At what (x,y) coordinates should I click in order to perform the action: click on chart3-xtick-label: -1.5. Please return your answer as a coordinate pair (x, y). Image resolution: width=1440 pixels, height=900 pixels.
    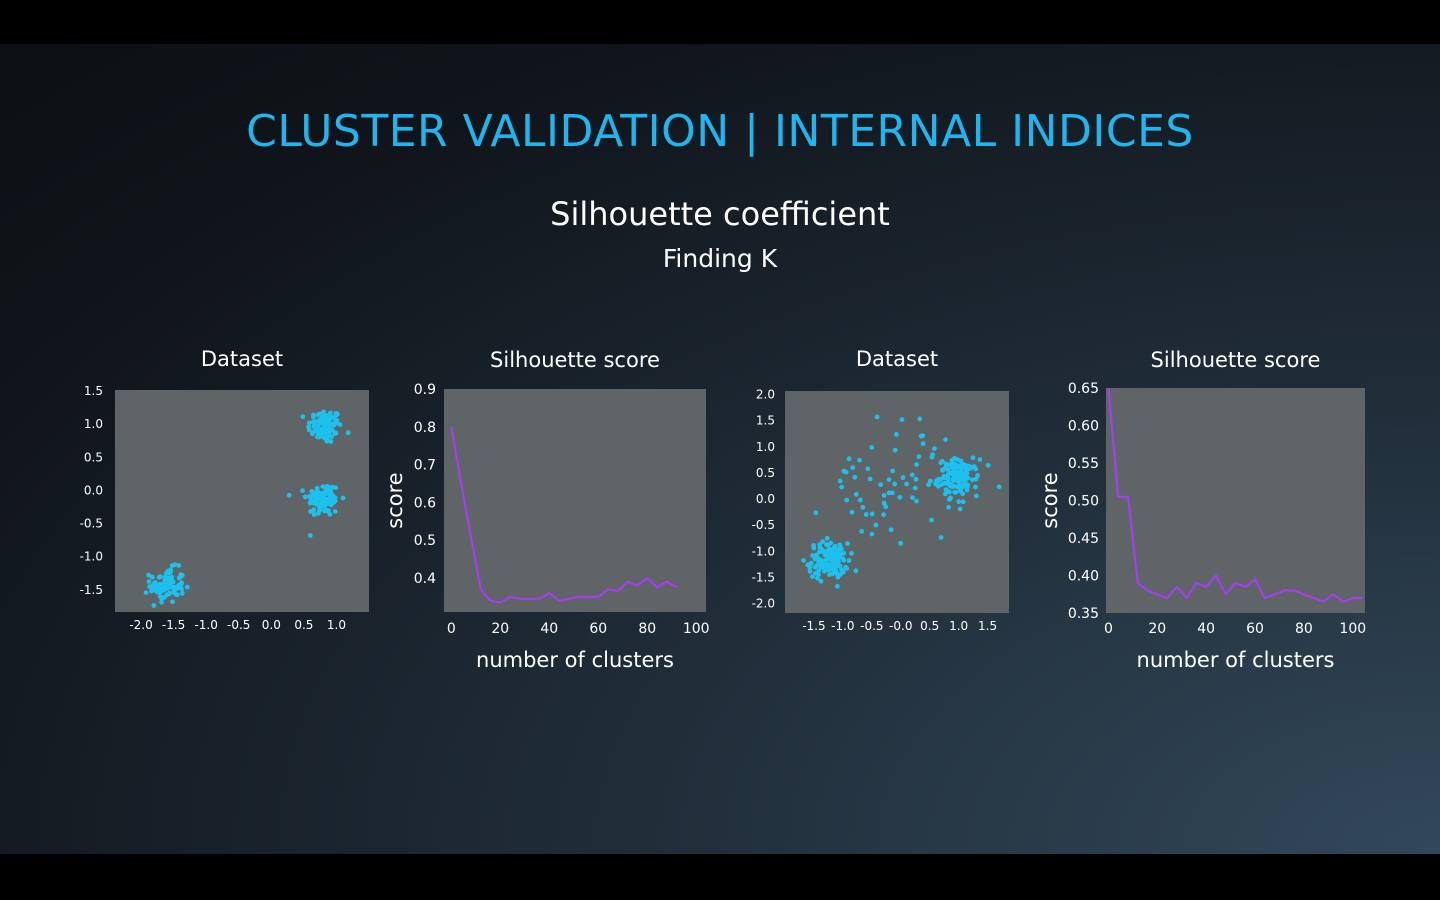
    Looking at the image, I should click on (813, 626).